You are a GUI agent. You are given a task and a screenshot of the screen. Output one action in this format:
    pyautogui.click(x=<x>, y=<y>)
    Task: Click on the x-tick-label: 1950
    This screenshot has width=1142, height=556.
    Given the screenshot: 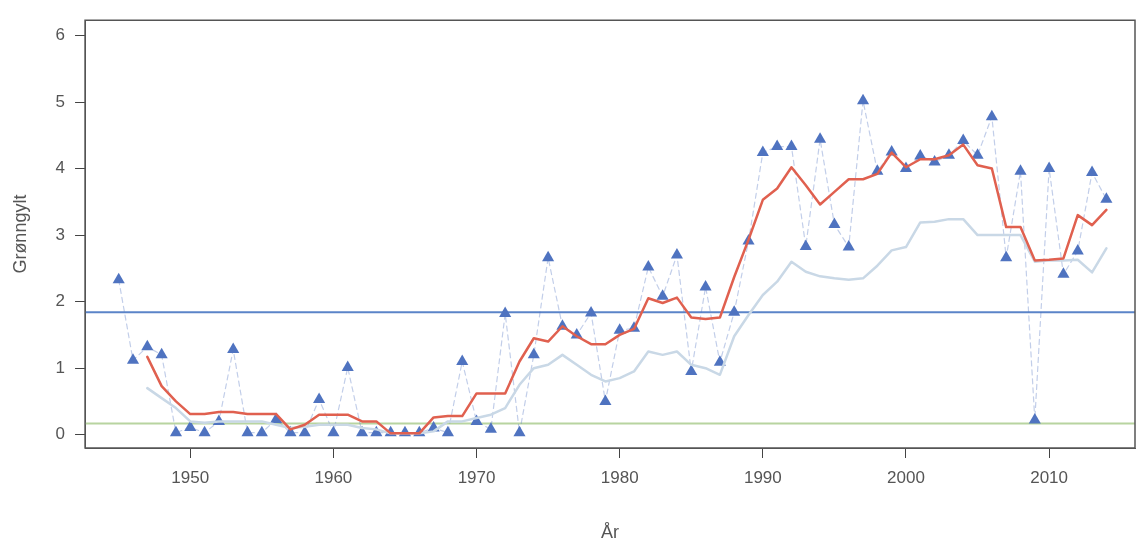 What is the action you would take?
    pyautogui.click(x=190, y=477)
    